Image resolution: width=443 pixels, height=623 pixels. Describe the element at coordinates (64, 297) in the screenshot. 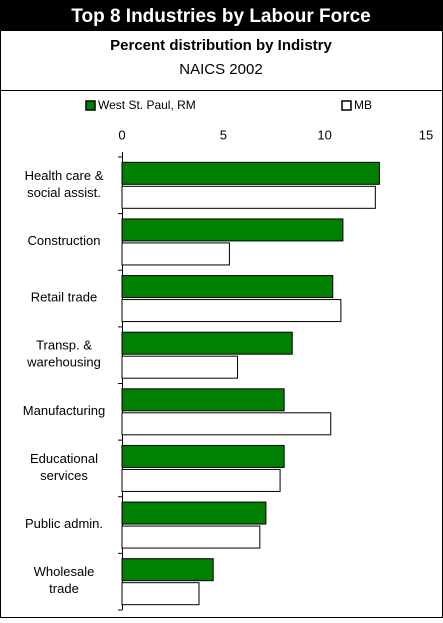

I see `y-tick-label: Retail trade` at that location.